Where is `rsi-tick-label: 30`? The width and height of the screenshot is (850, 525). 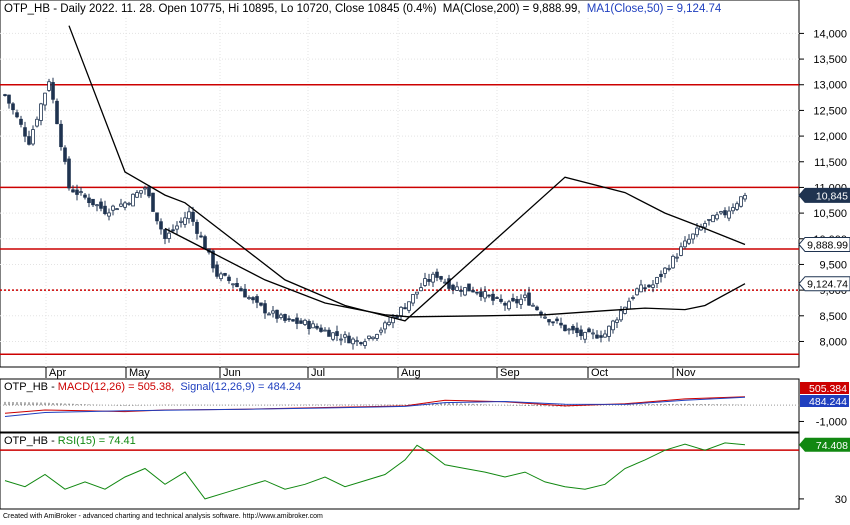 rsi-tick-label: 30 is located at coordinates (841, 500).